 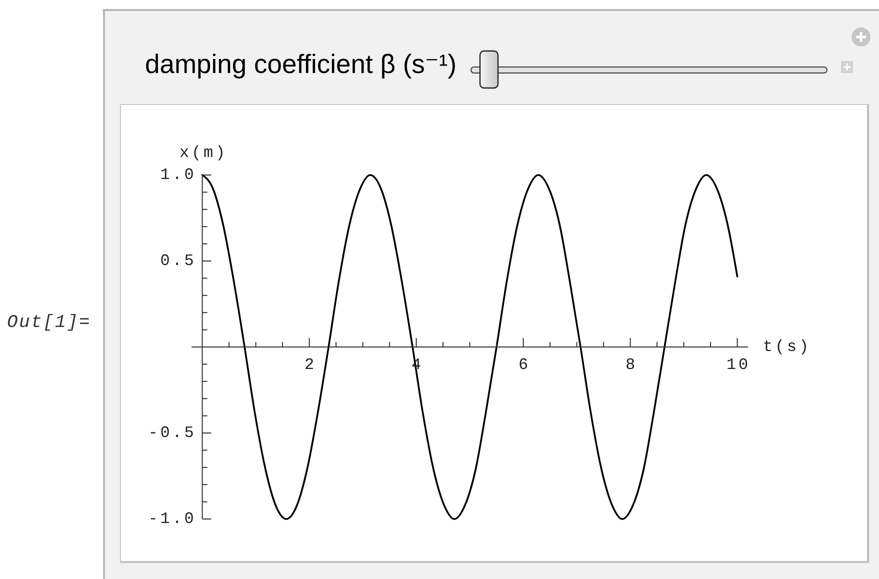 I want to click on y-axis-title: x(m), so click(x=203, y=153).